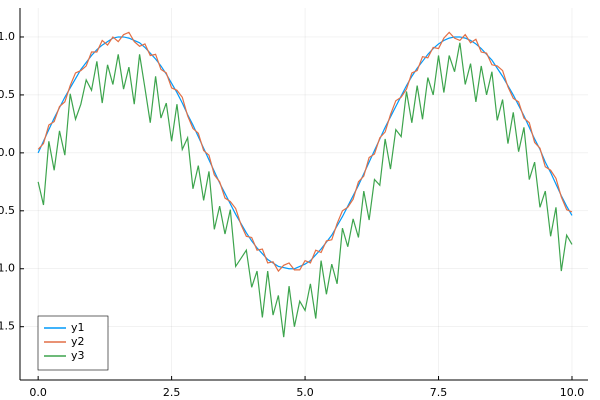  I want to click on y-tick-label: 1.0, so click(7, 36).